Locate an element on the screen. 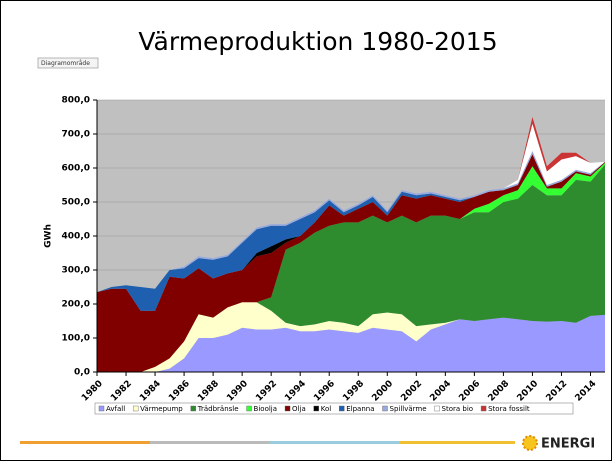  y-tick-label: 600,0 is located at coordinates (76, 169).